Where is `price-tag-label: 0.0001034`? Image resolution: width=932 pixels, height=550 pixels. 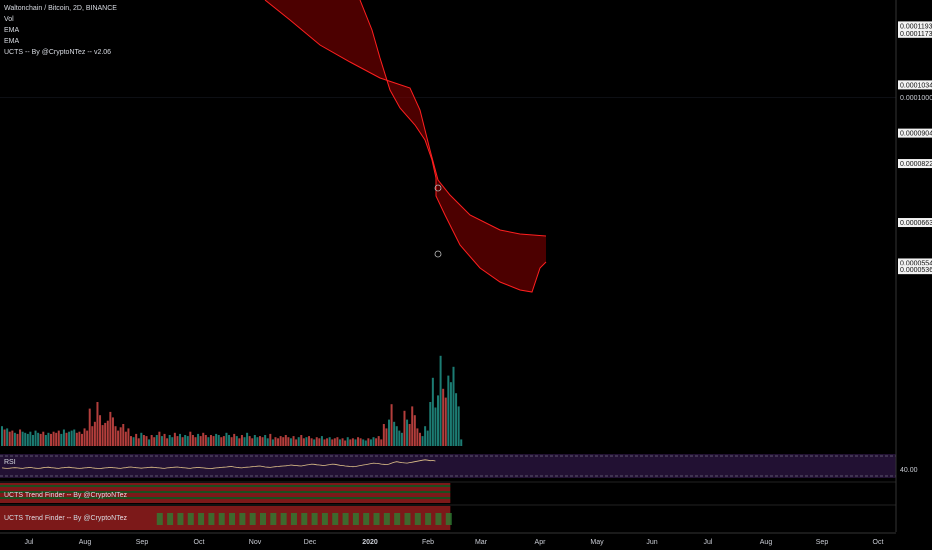 price-tag-label: 0.0001034 is located at coordinates (916, 85).